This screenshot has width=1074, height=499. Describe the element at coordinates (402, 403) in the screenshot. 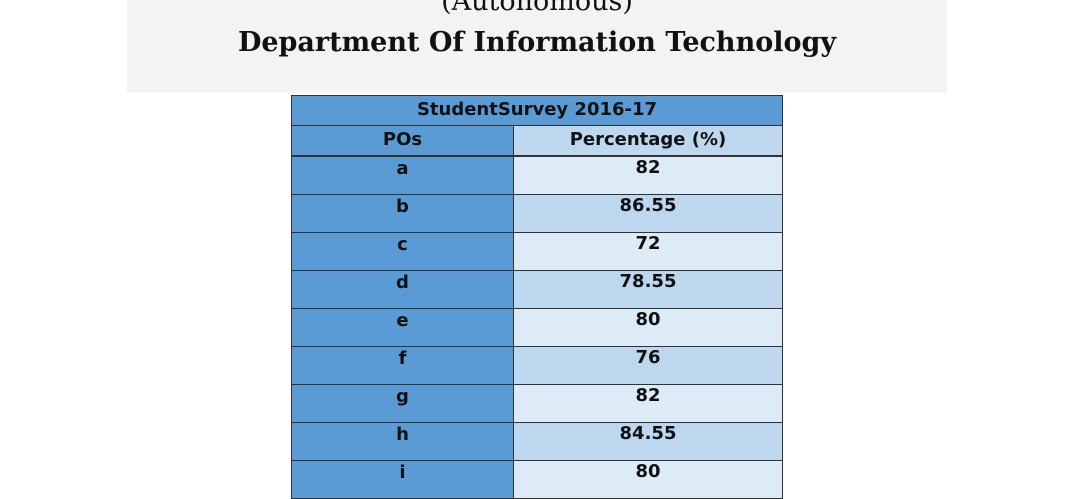

I see `po-cell: g` at that location.